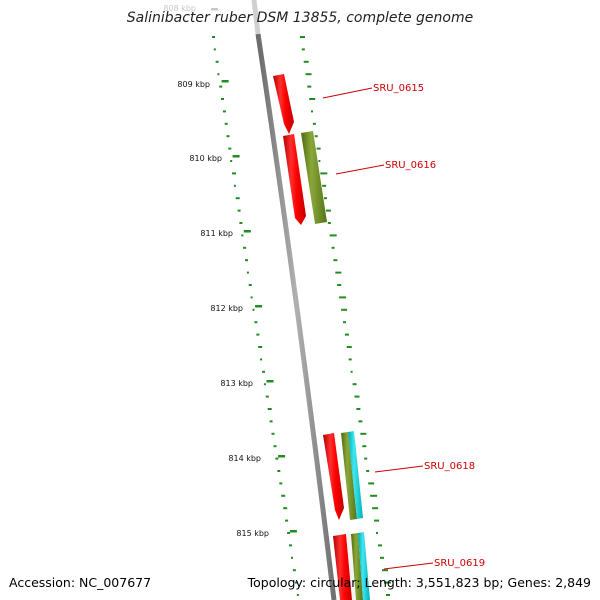 The height and width of the screenshot is (600, 600). I want to click on kbp-label-809: 809 kbp, so click(193, 84).